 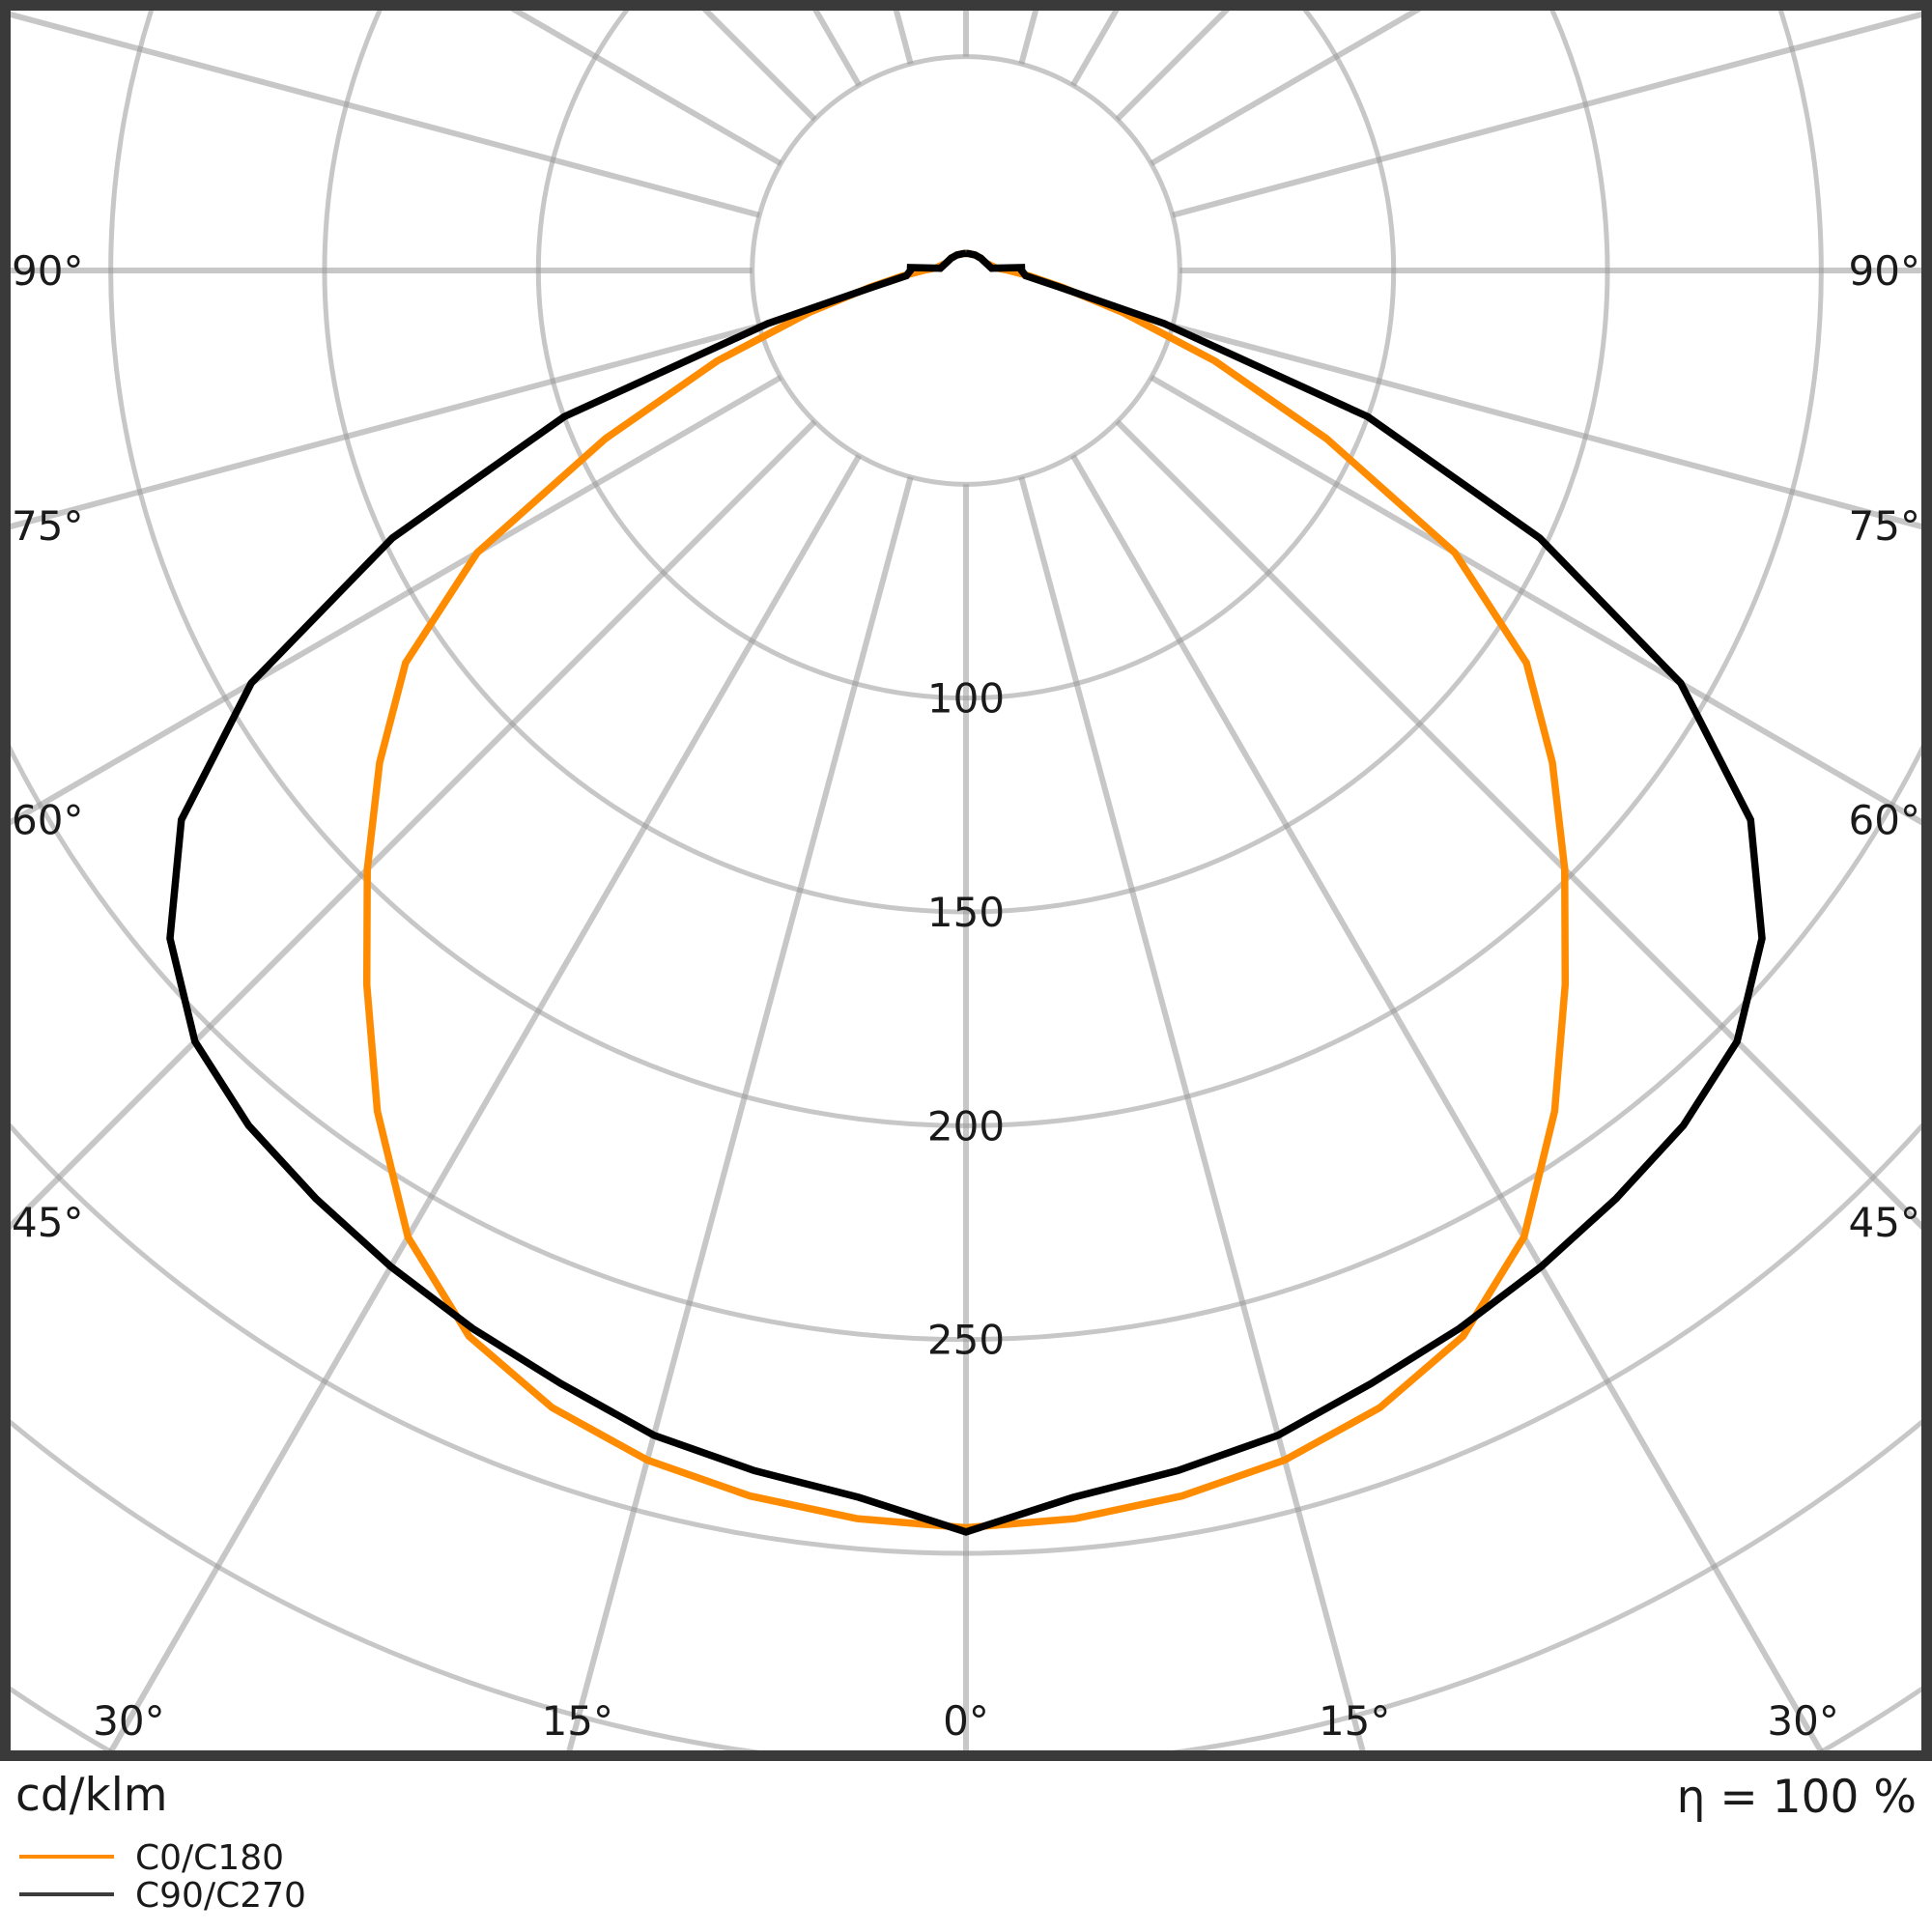 I want to click on angle-label-left-60: 60°, so click(x=47, y=820).